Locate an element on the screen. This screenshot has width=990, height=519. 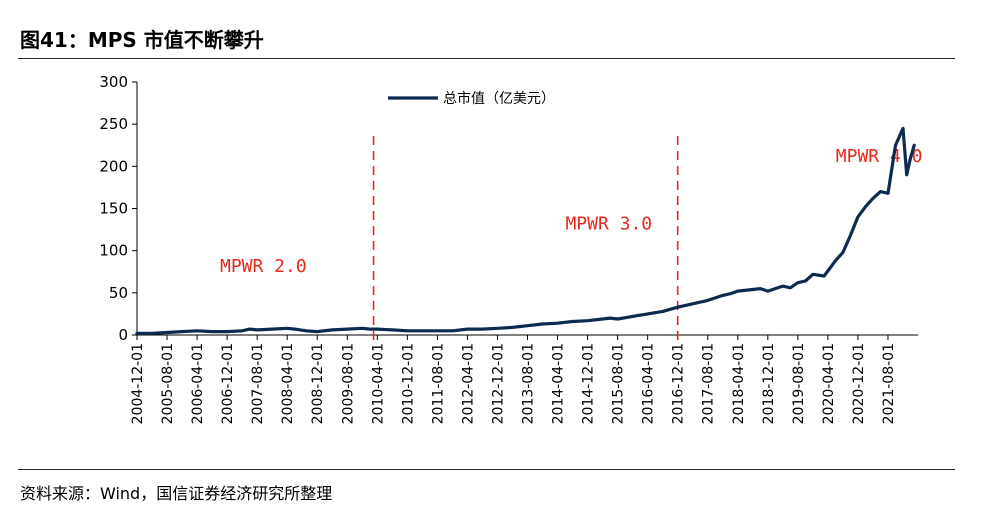
x-tick-label: 2006-04-01 is located at coordinates (198, 383).